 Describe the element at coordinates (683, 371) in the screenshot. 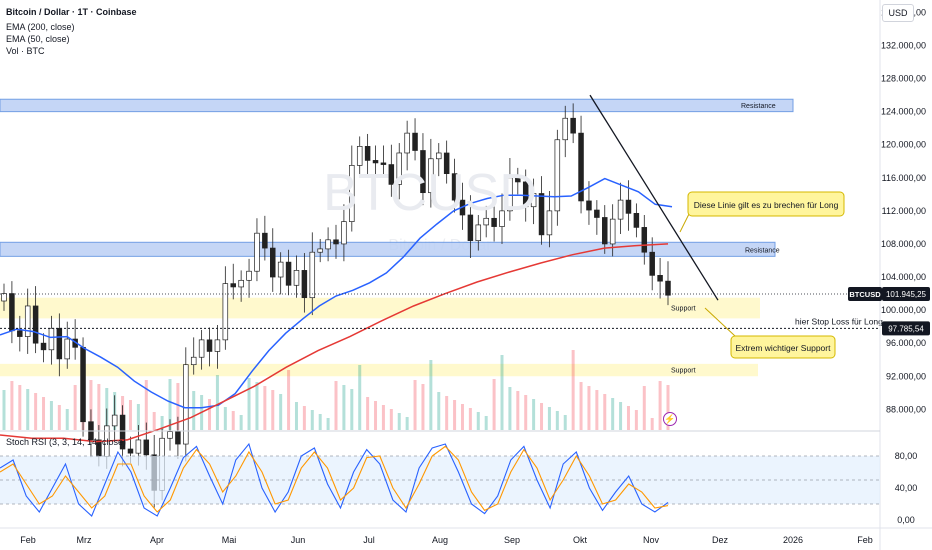

I see `support-label-lower: Support` at that location.